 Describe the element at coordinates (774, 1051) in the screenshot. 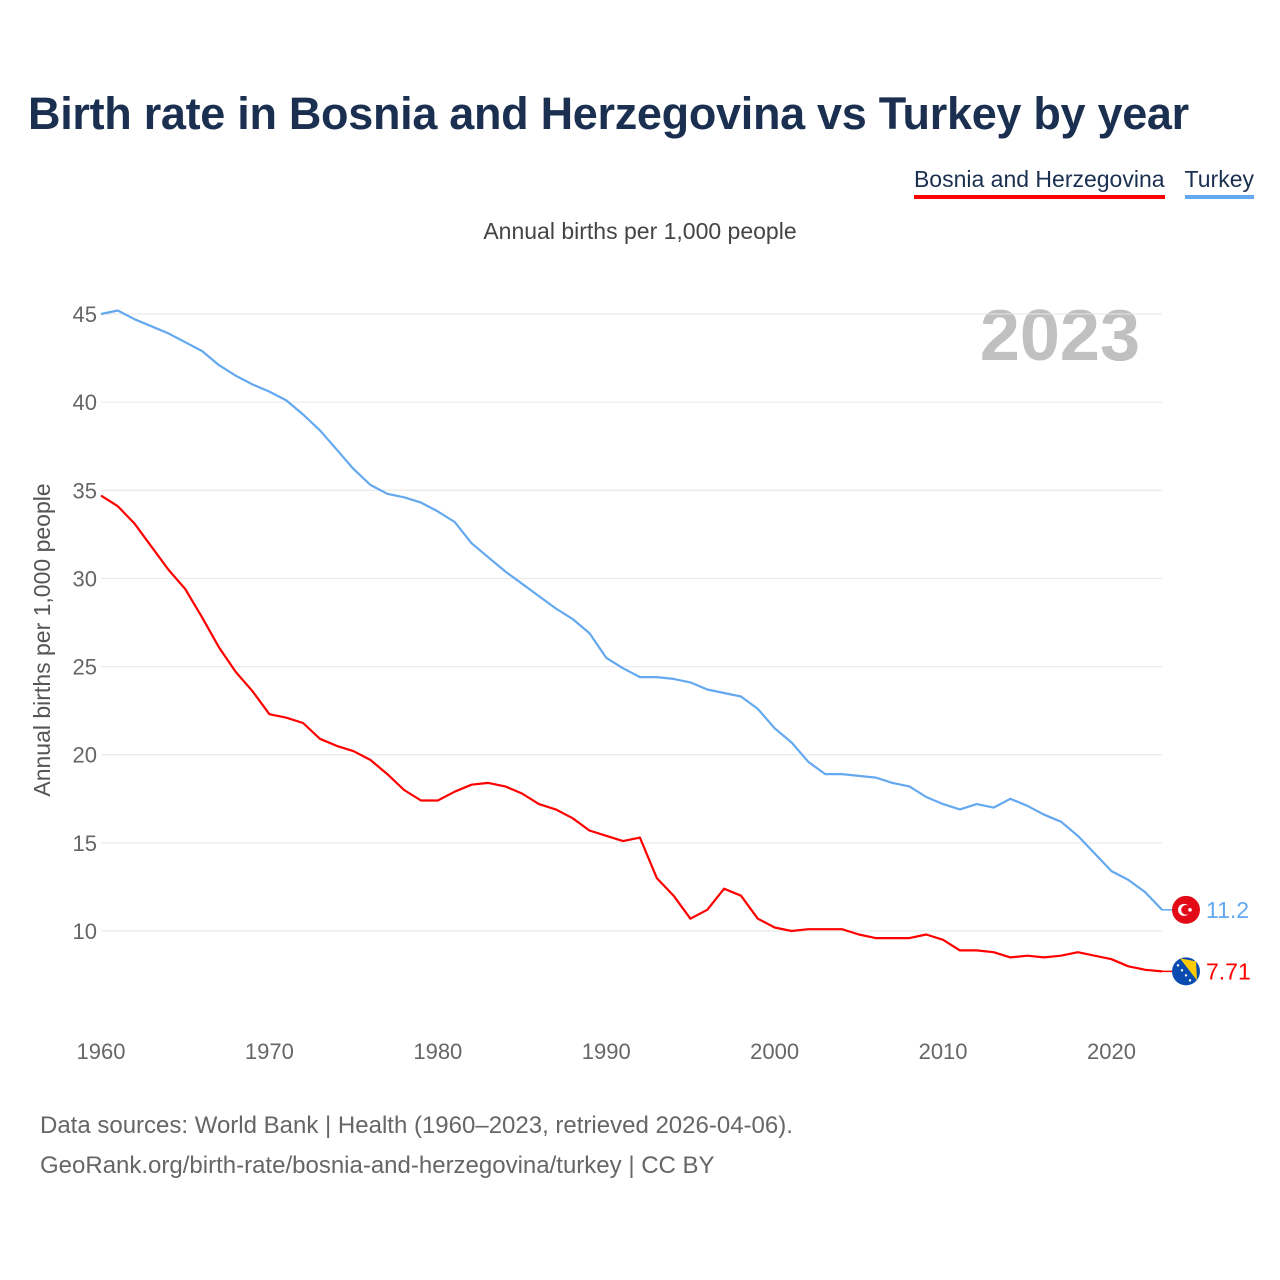

I see `x-tick-label: 2000` at that location.